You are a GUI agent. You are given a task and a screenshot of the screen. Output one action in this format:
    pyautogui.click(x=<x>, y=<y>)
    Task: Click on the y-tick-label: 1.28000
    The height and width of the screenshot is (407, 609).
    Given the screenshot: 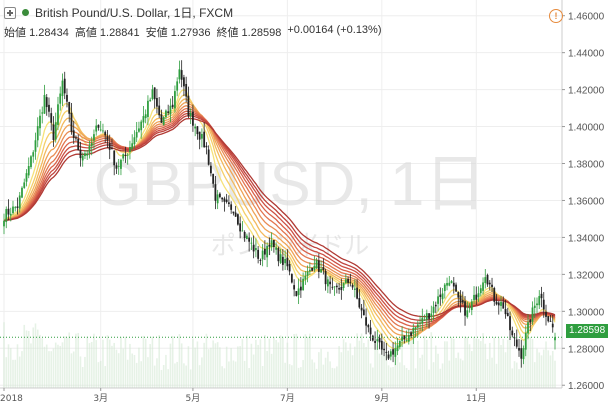 What is the action you would take?
    pyautogui.click(x=586, y=349)
    